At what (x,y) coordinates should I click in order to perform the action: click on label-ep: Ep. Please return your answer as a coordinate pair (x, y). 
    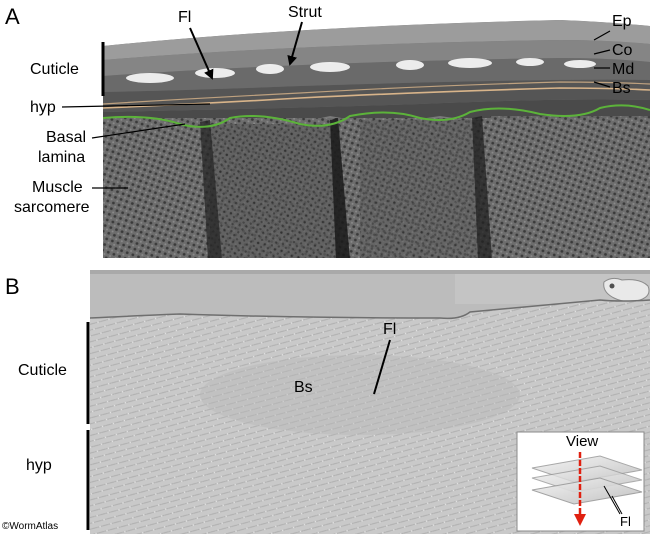
    Looking at the image, I should click on (622, 21).